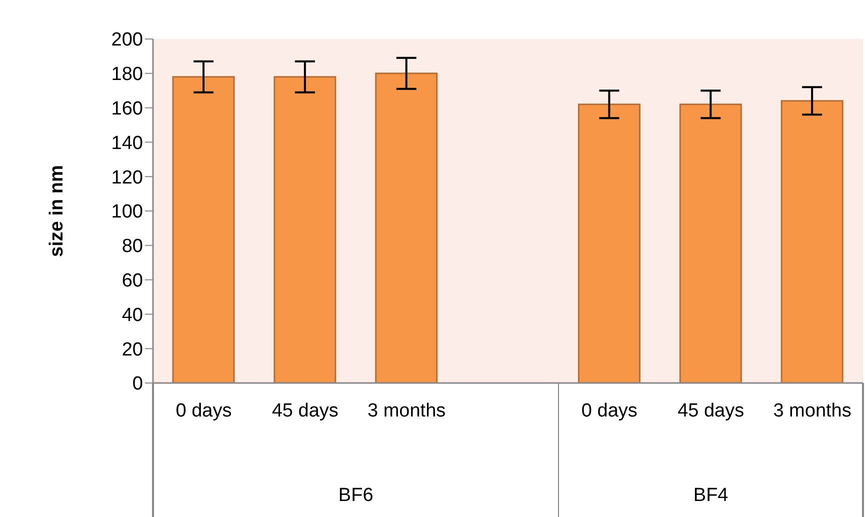  I want to click on y-tick-label: 100, so click(127, 212).